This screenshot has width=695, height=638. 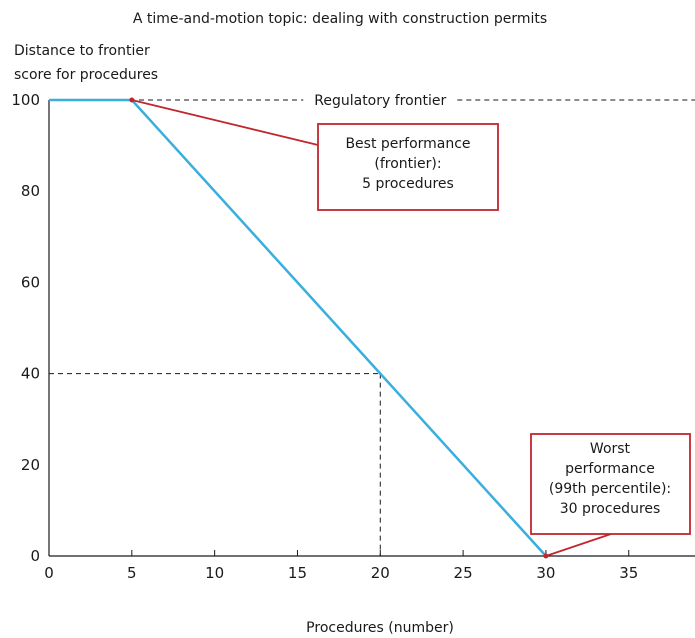 What do you see at coordinates (610, 469) in the screenshot?
I see `callout-text-line: performance` at bounding box center [610, 469].